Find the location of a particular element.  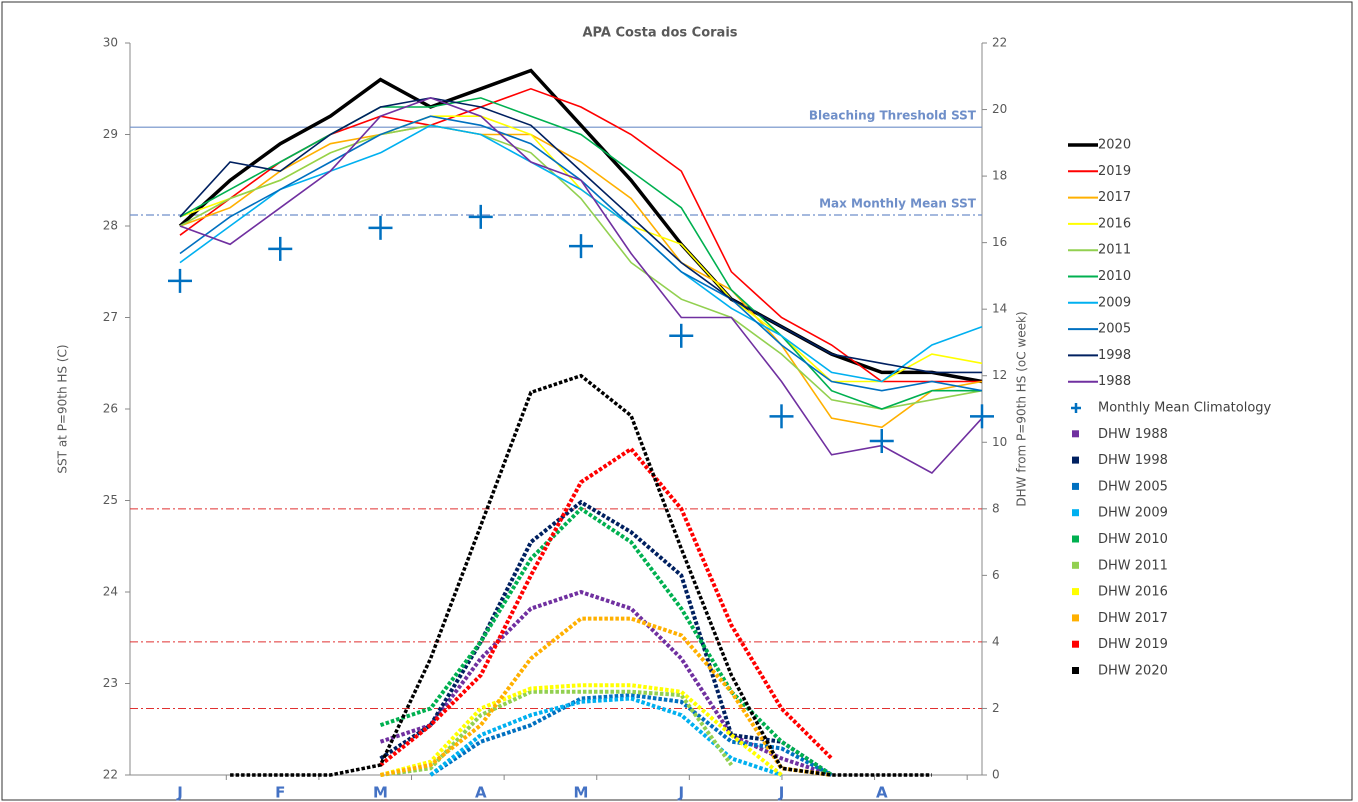

y-tick-label: 27 is located at coordinates (110, 317).